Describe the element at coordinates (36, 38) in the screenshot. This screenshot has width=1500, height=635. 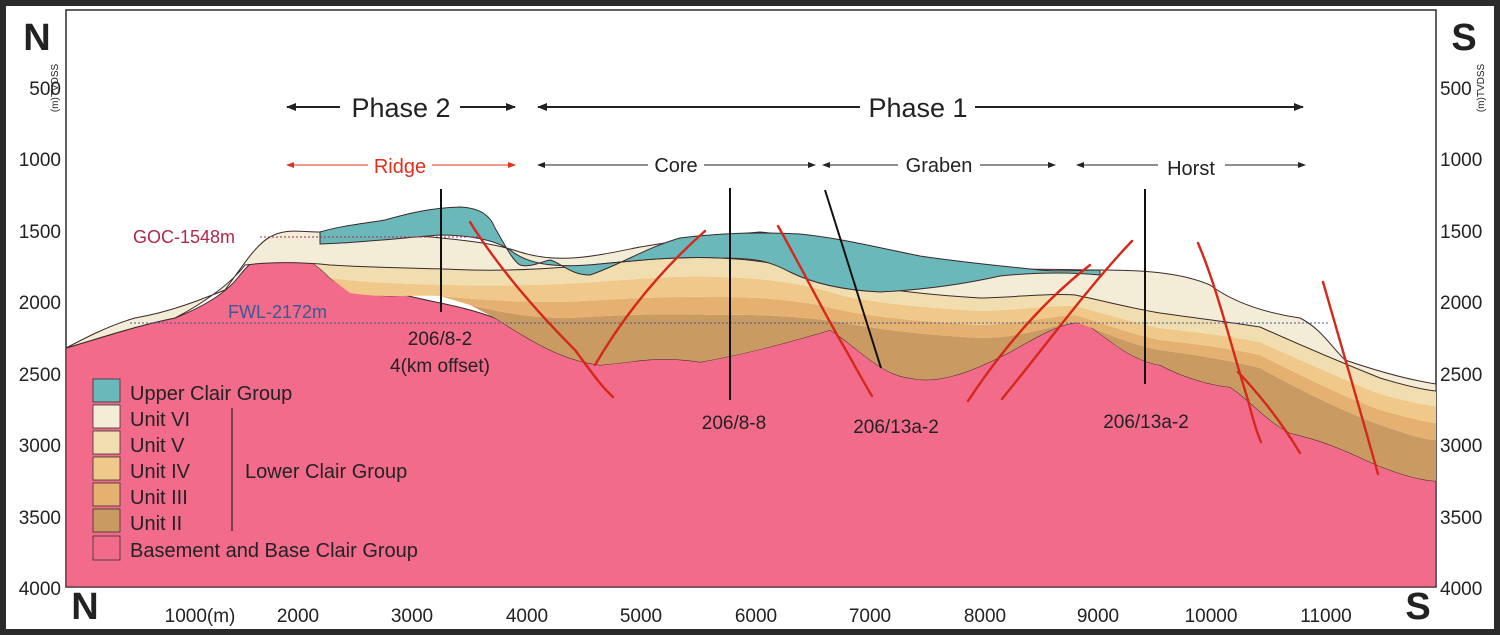
I see `north-label-top: N` at that location.